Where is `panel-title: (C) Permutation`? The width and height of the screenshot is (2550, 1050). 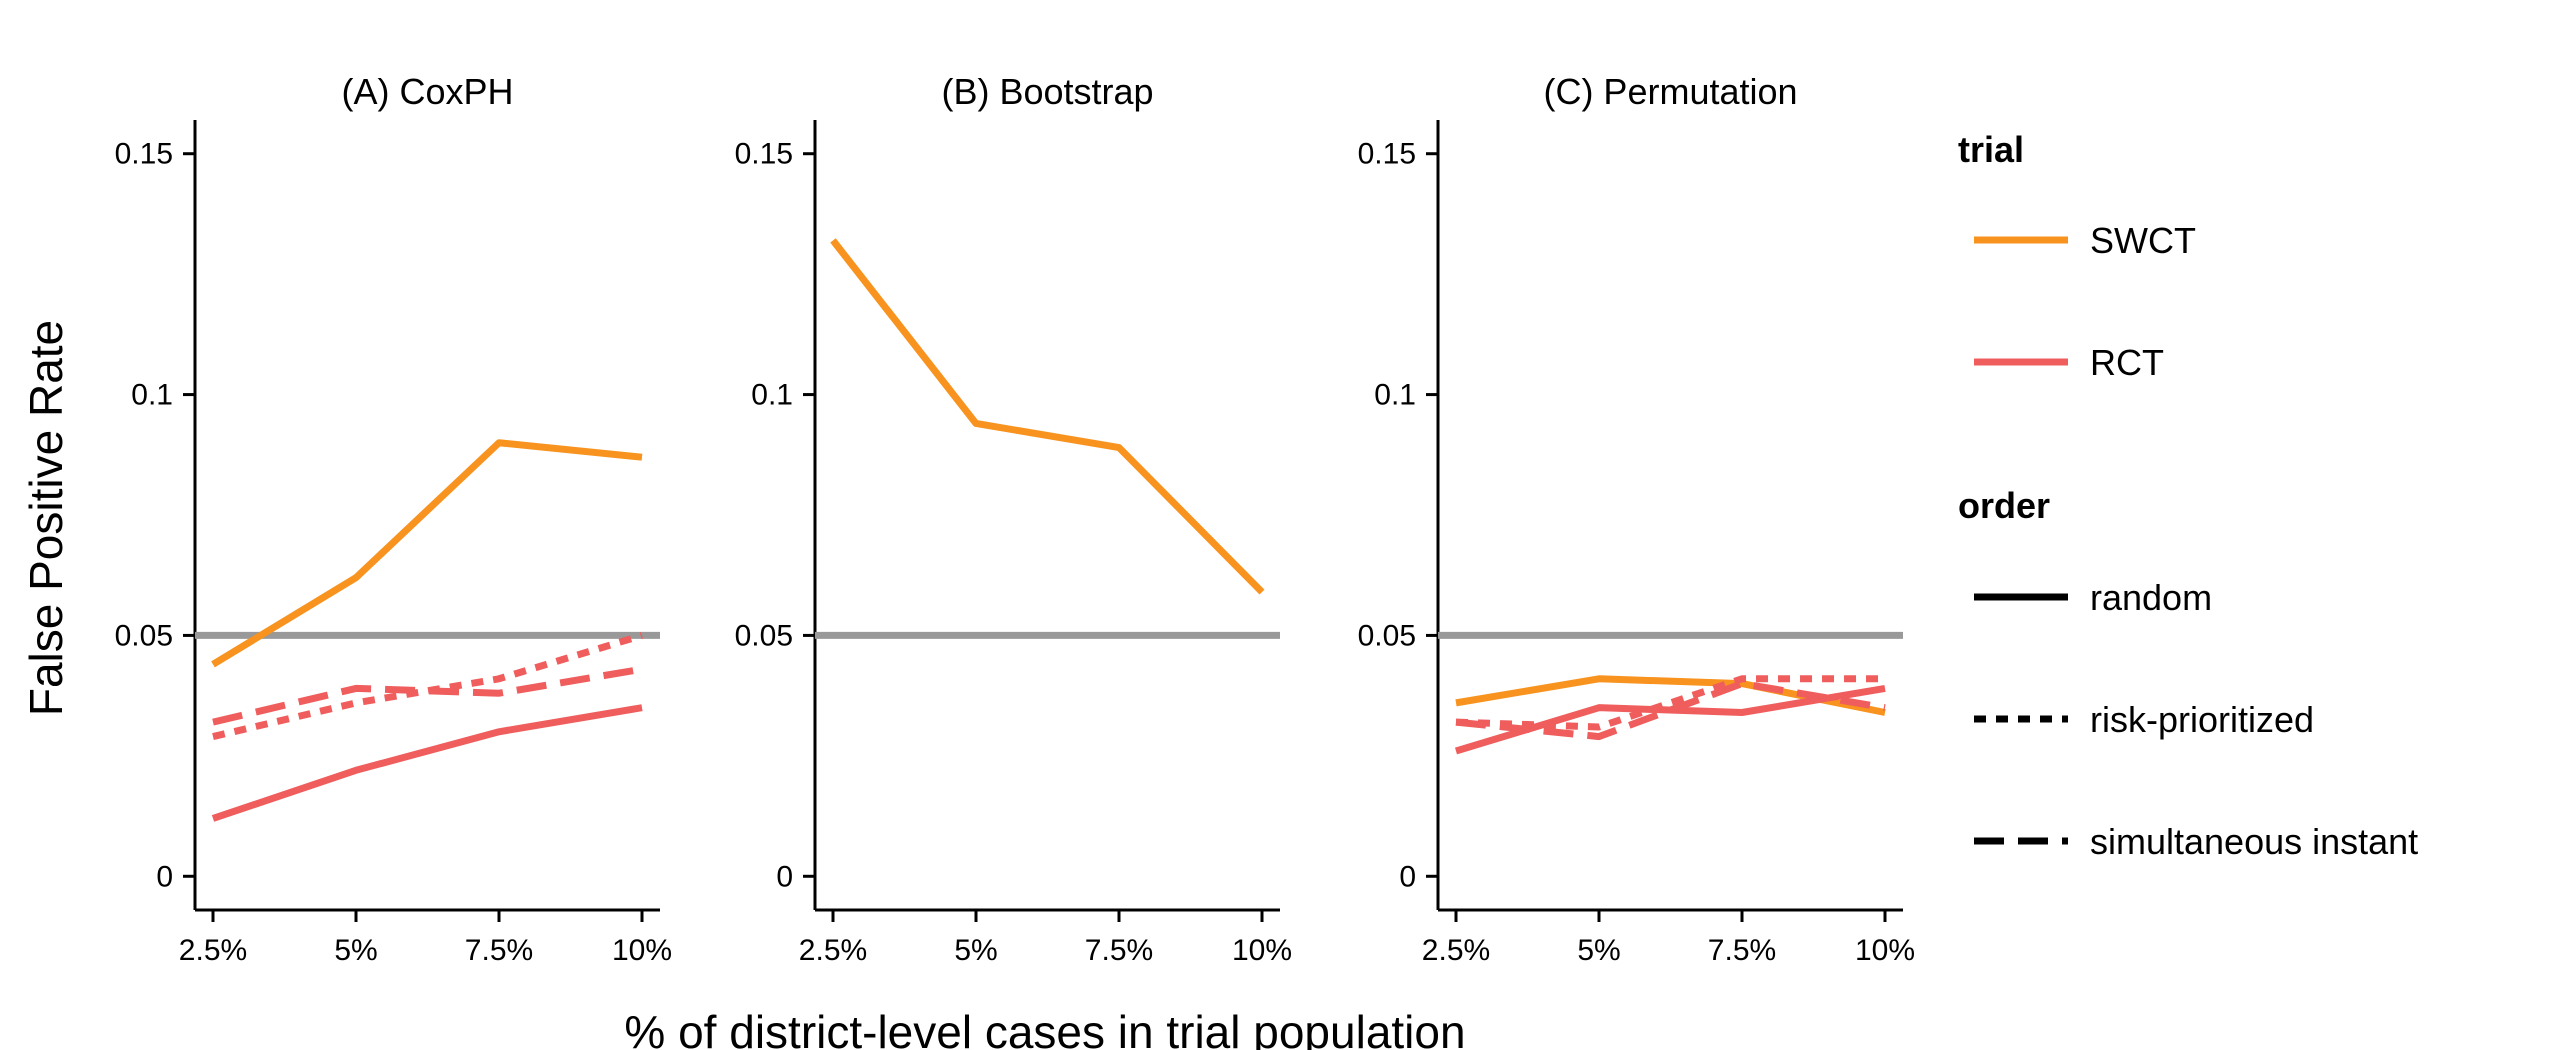
panel-title: (C) Permutation is located at coordinates (1670, 91).